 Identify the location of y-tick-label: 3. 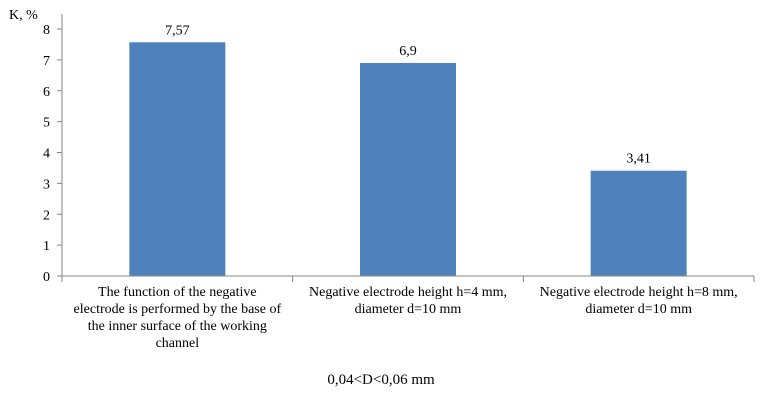
(46, 184).